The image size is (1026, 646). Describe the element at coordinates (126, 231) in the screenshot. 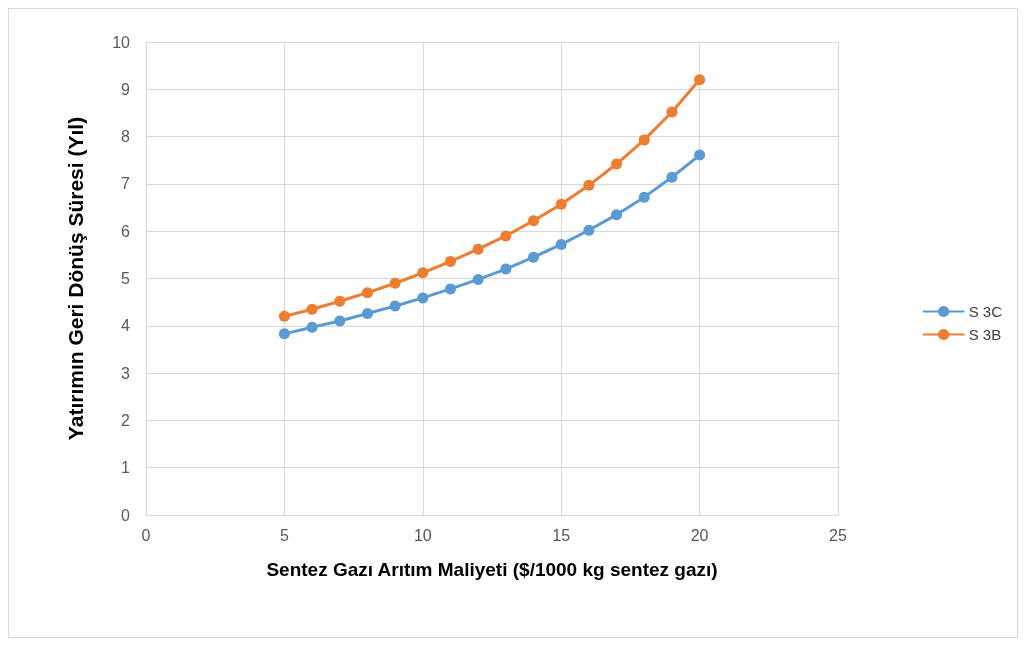

I see `y-tick-label: 6` at that location.